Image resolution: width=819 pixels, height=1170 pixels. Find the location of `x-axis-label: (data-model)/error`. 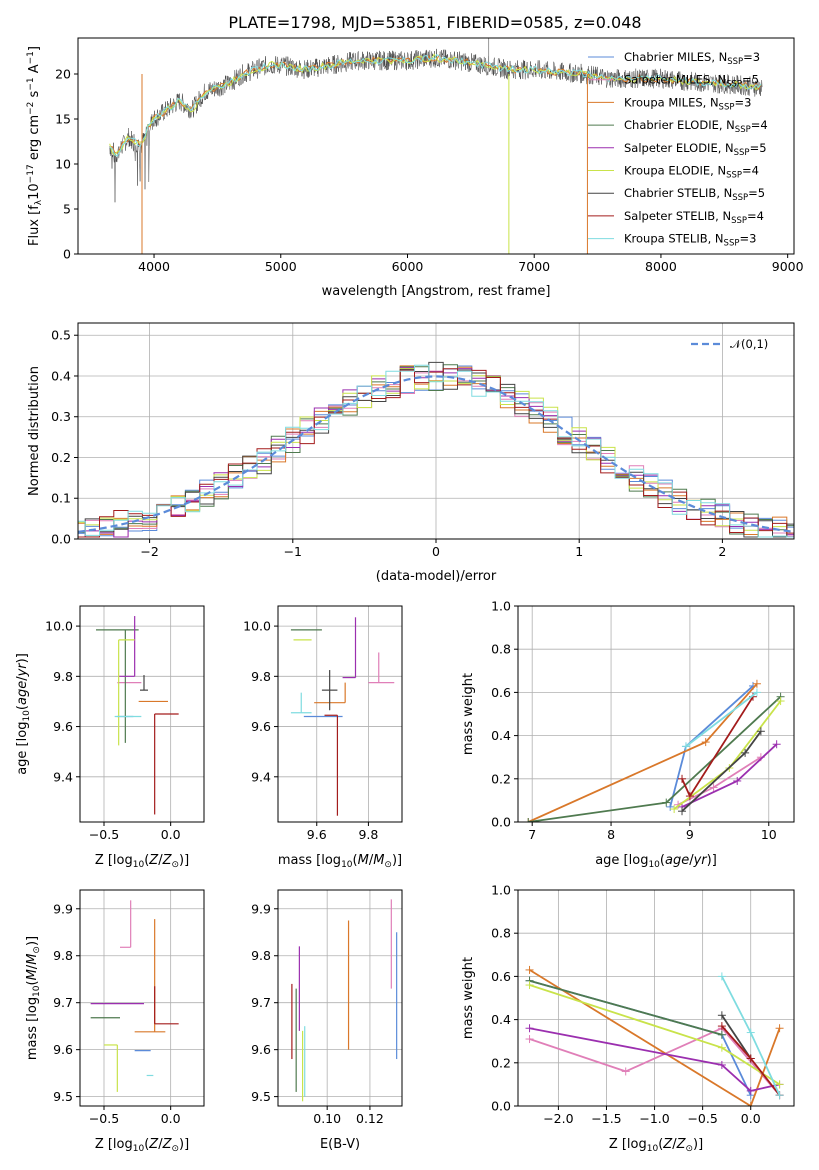

x-axis-label: (data-model)/error is located at coordinates (436, 576).